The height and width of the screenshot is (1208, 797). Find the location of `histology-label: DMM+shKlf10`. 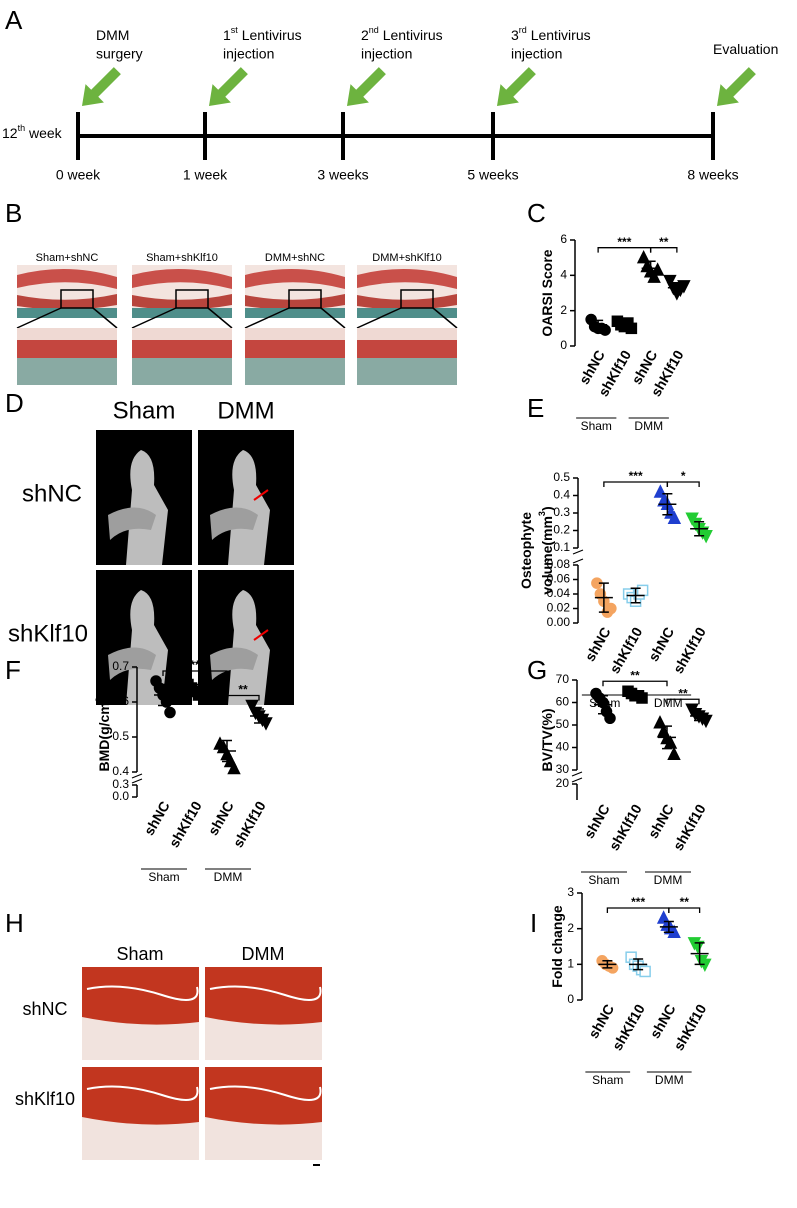

histology-label: DMM+shKlf10 is located at coordinates (406, 258).